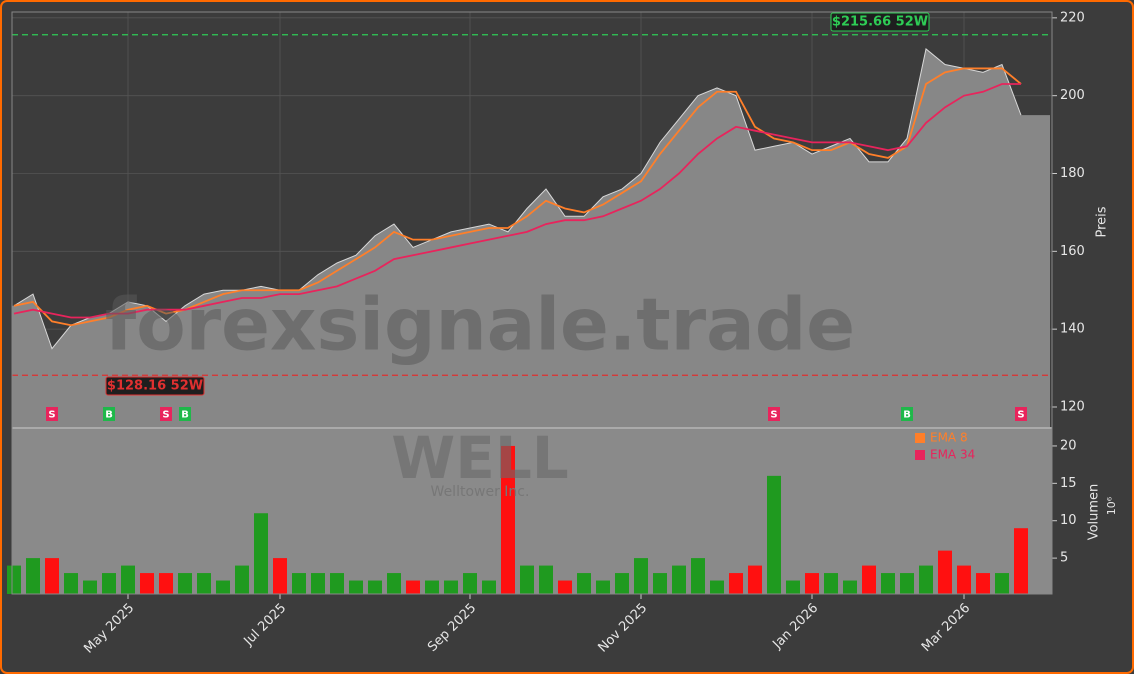 This screenshot has height=674, width=1134. I want to click on volume-tick-label: 10, so click(1068, 520).